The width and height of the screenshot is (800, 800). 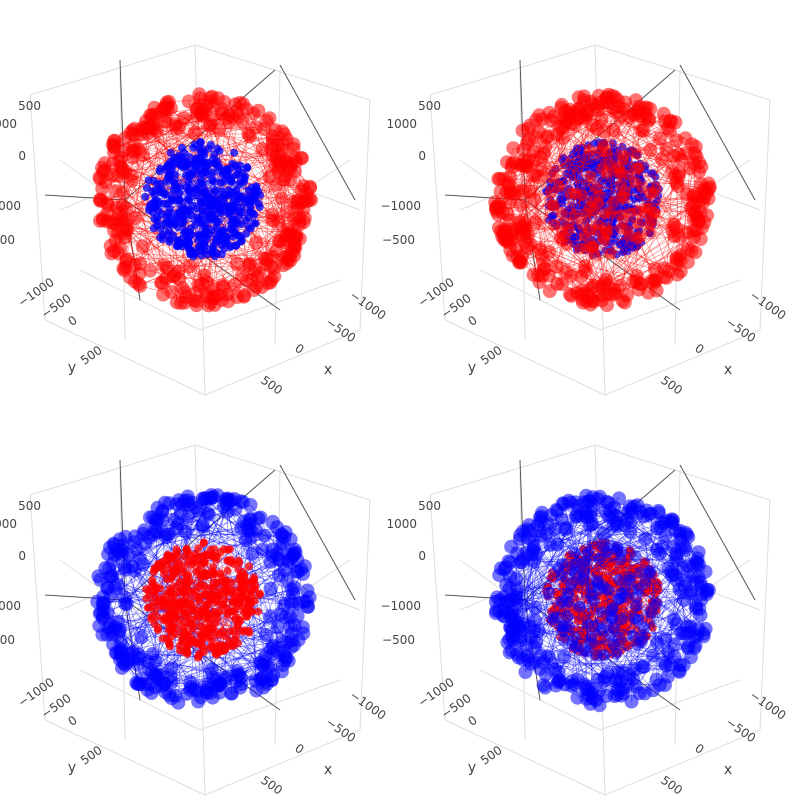 What do you see at coordinates (671, 385) in the screenshot?
I see `x-tick-label: 500` at bounding box center [671, 385].